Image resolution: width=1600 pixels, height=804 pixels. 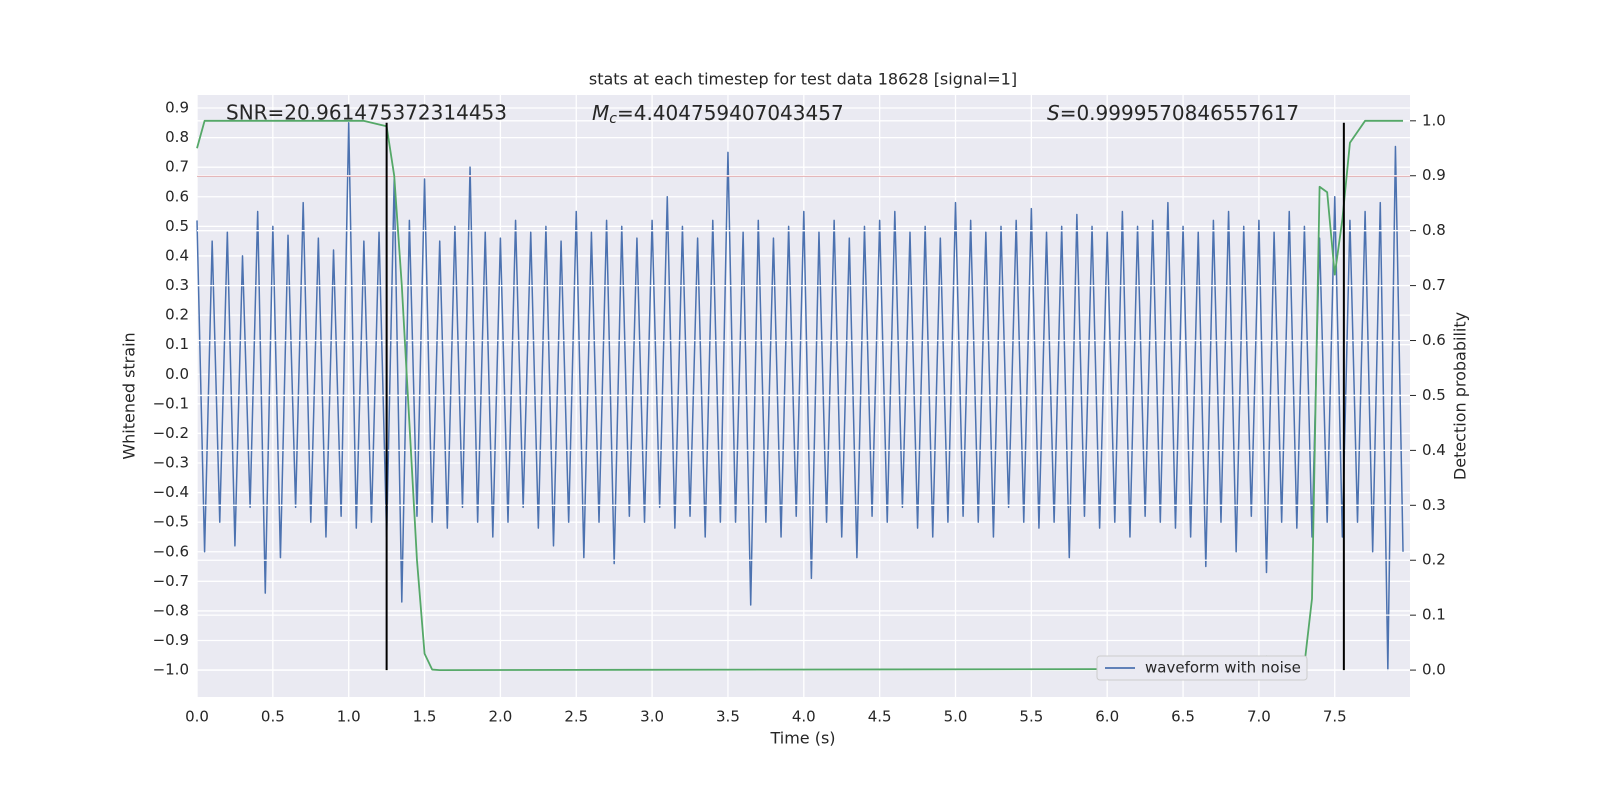 I want to click on x-tick-label: 5.5, so click(x=1031, y=717).